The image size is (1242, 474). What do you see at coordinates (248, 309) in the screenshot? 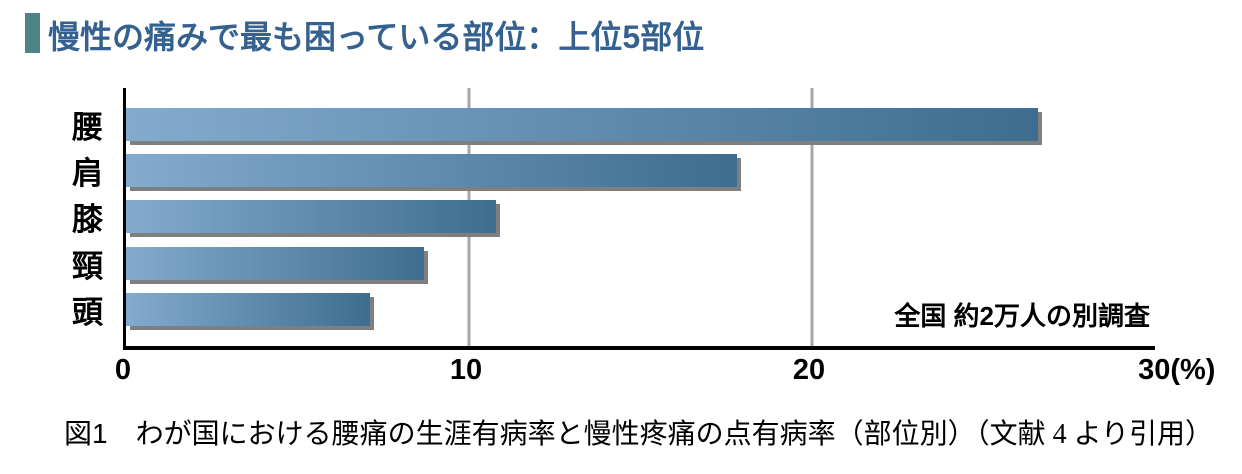
I see `bar-頭` at bounding box center [248, 309].